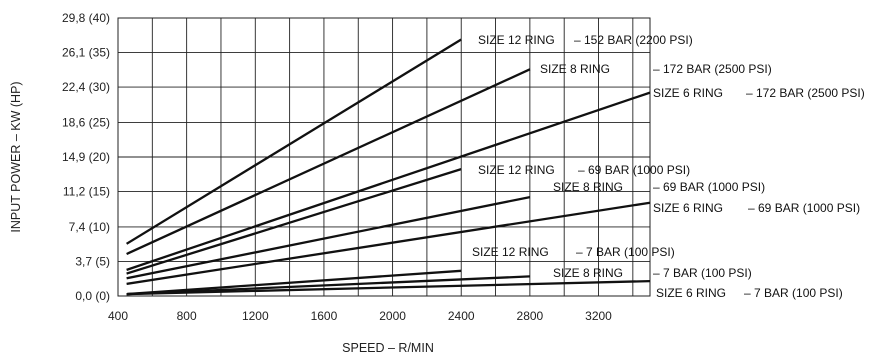 This screenshot has height=360, width=889. I want to click on y-tick-label: 29,8 (40), so click(86, 18).